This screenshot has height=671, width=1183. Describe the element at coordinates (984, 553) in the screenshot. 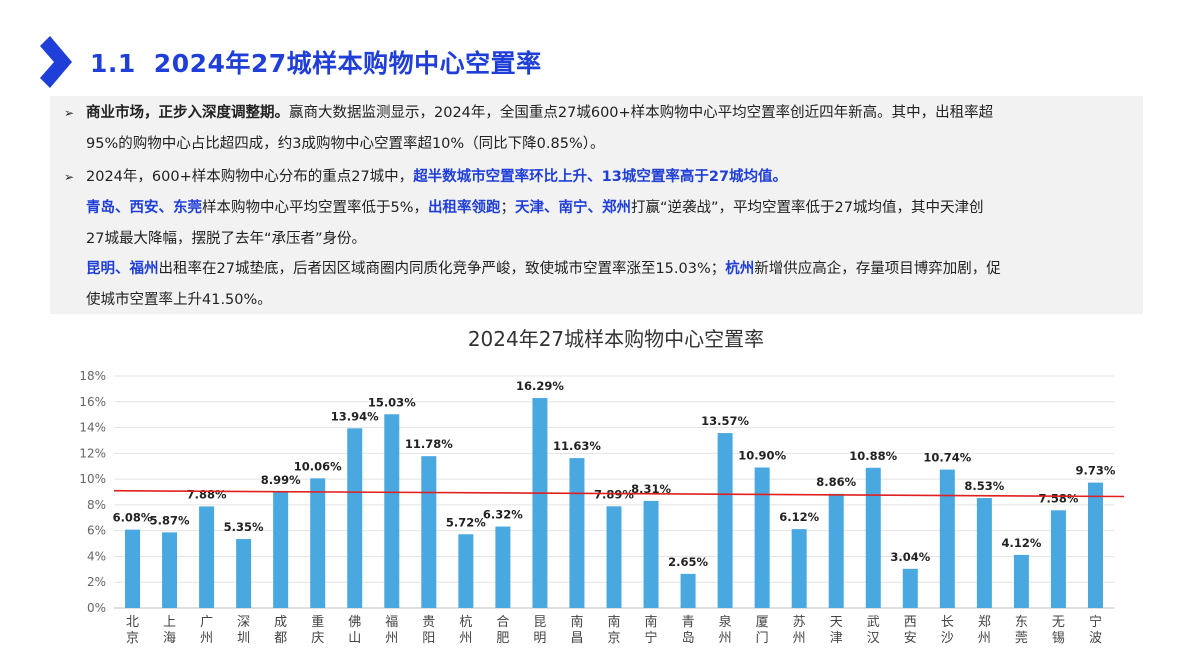

I see `bar-郑州` at that location.